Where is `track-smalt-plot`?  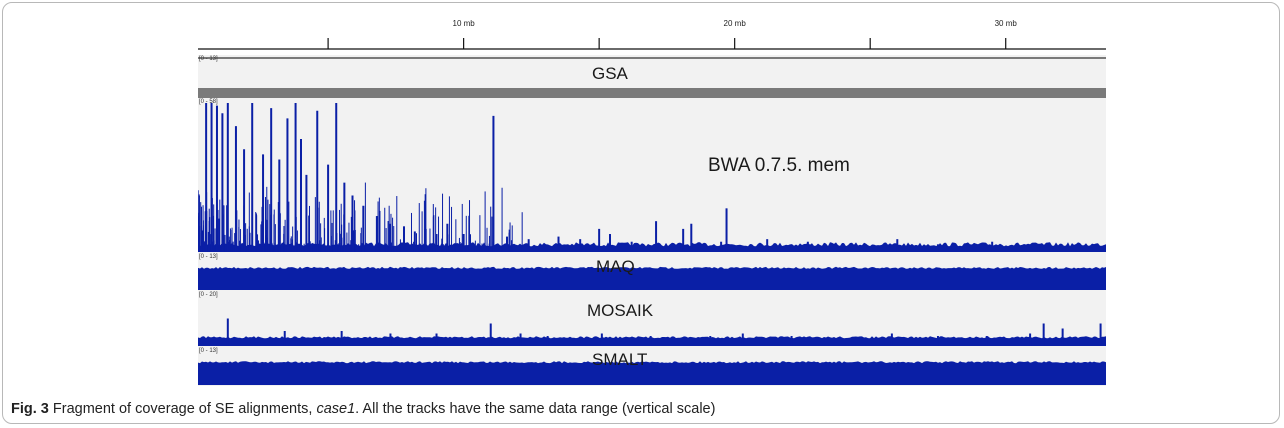 track-smalt-plot is located at coordinates (652, 373).